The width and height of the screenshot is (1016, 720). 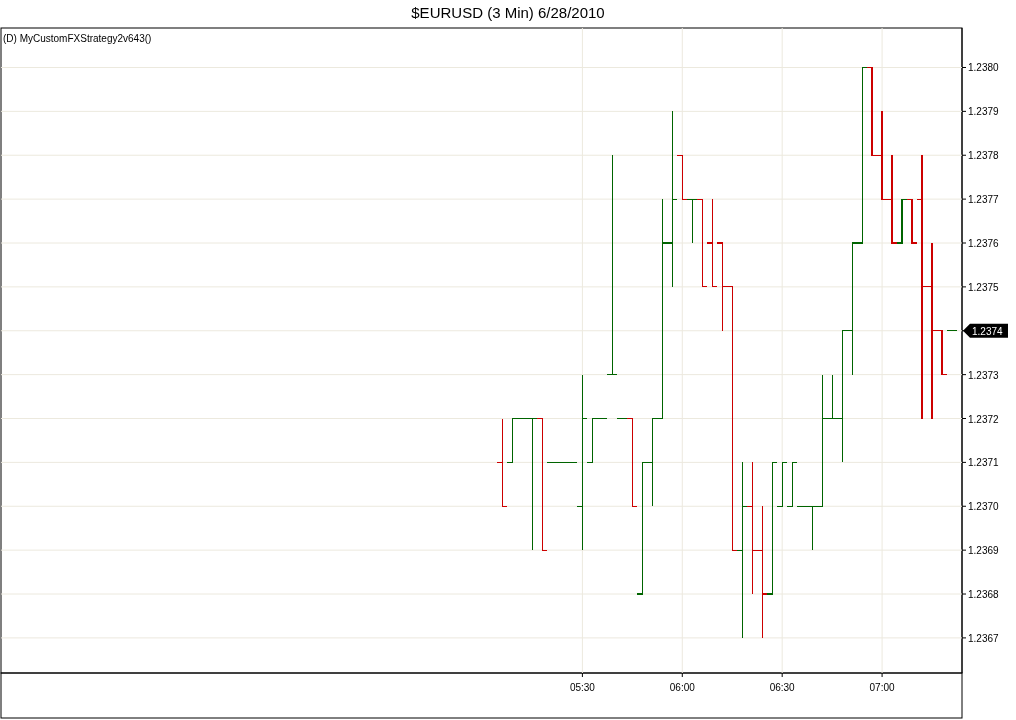 I want to click on y-tick-label: 1.2379, so click(x=984, y=112).